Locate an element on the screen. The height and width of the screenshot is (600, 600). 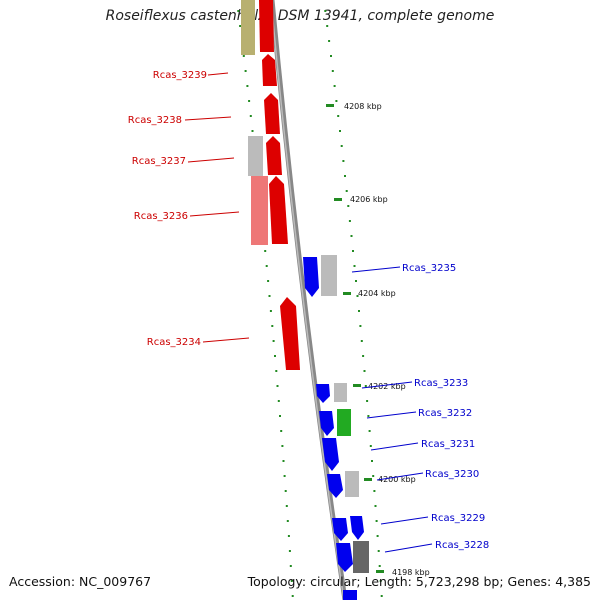
tick-4200: 4200 kbp is located at coordinates (390, 479).